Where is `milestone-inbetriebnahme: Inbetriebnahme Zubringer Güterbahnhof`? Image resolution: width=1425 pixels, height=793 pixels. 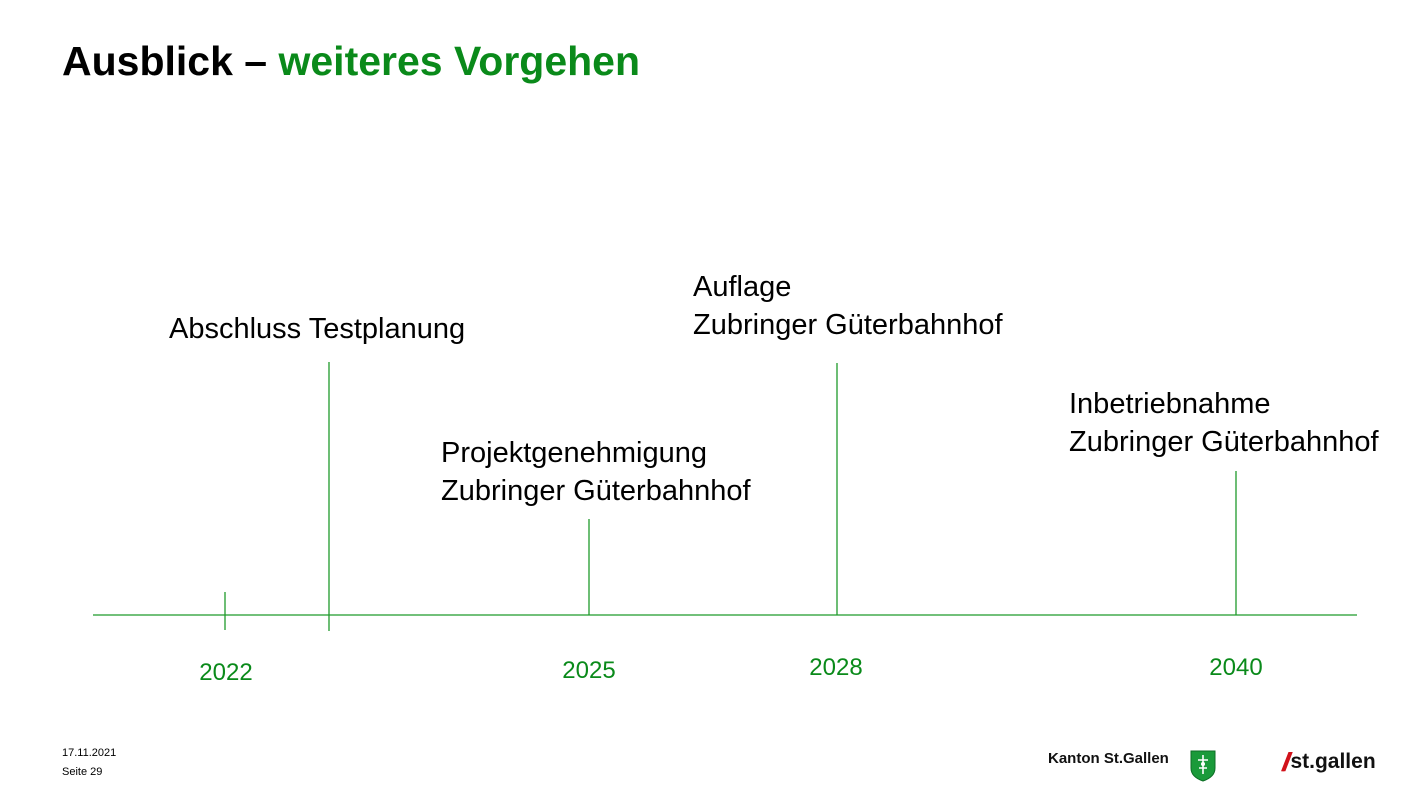 milestone-inbetriebnahme: Inbetriebnahme Zubringer Güterbahnhof is located at coordinates (1224, 423).